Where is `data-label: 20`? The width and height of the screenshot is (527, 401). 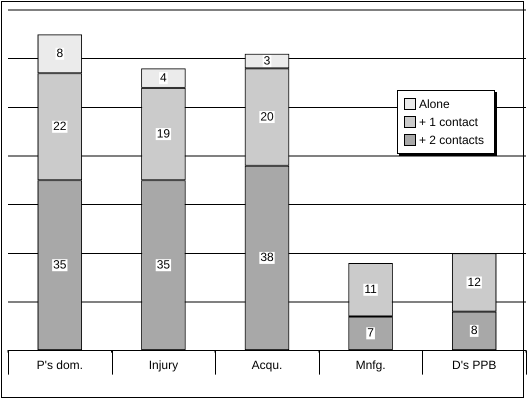
data-label: 20 is located at coordinates (267, 116).